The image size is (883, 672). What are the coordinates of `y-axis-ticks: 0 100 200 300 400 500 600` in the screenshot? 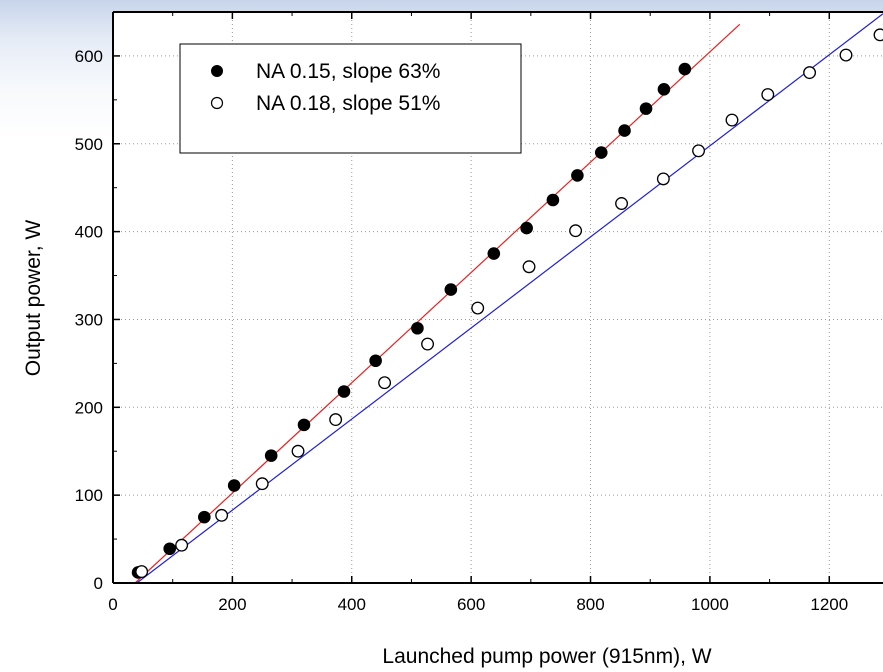 It's located at (97, 320).